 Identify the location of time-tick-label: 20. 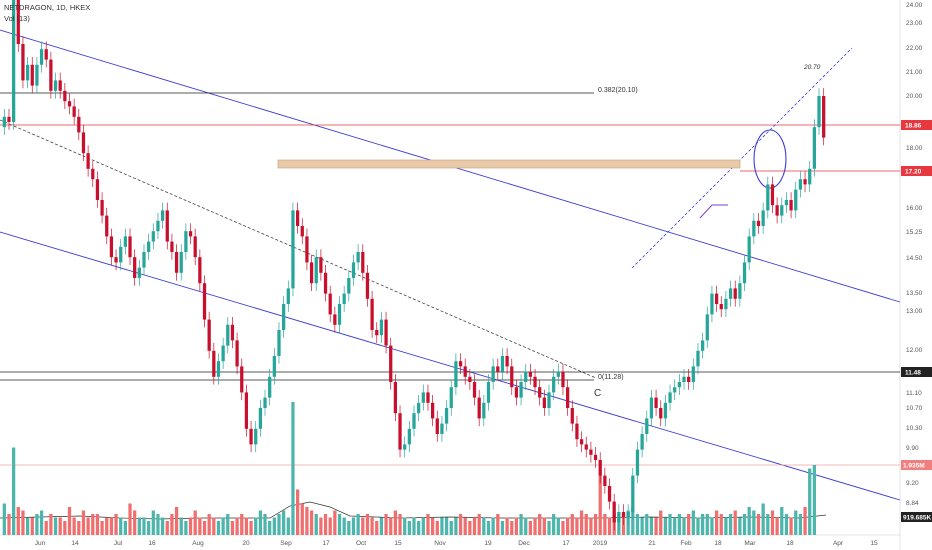
(246, 543).